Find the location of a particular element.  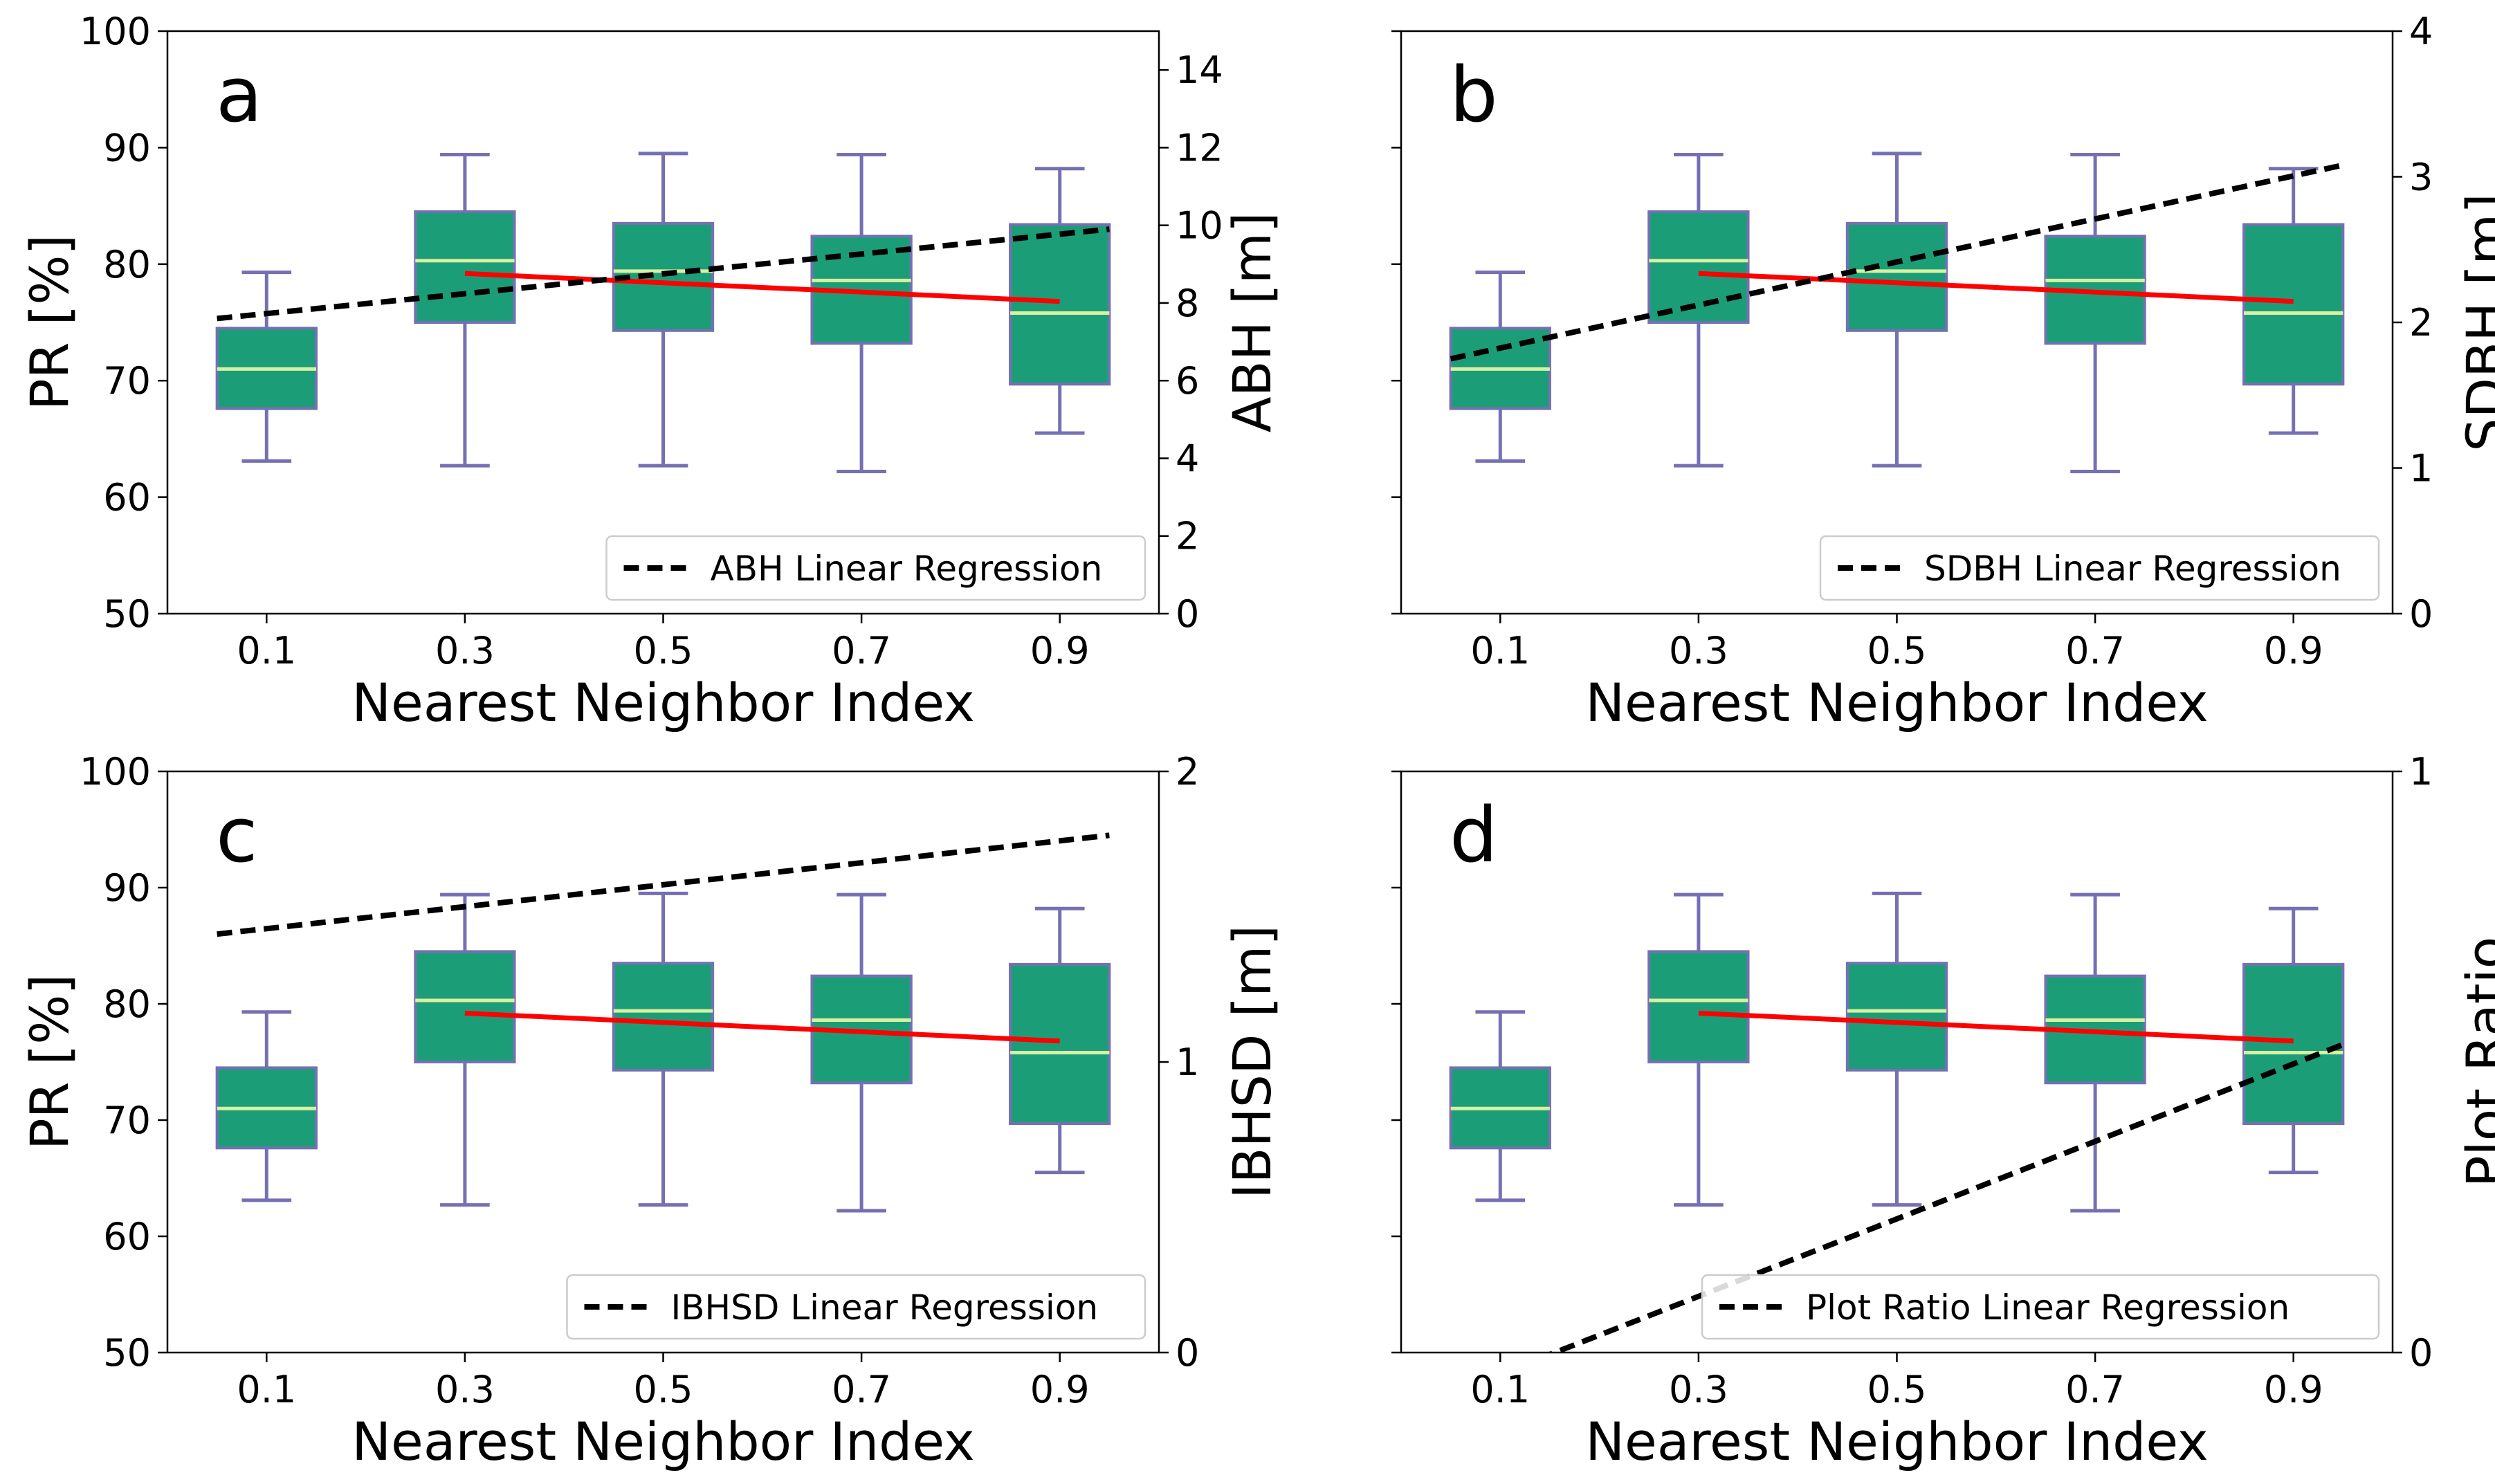

y2-tick-label: 6 is located at coordinates (1187, 381).